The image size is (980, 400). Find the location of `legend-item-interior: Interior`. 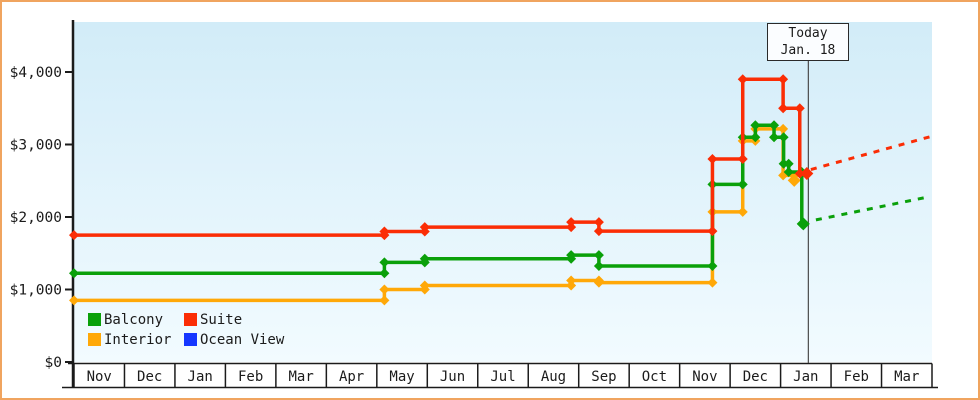

legend-item-interior: Interior is located at coordinates (136, 340).